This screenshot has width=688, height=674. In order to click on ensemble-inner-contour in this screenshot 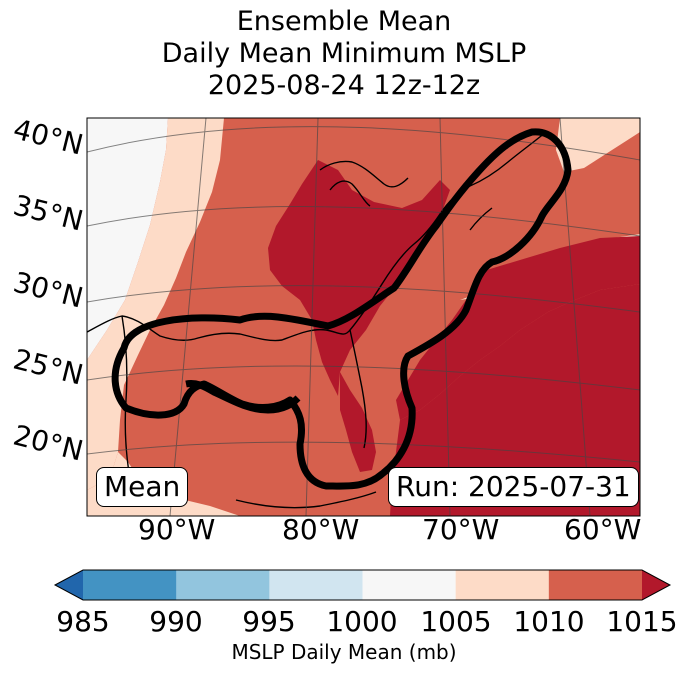, I will do `click(243, 397)`.